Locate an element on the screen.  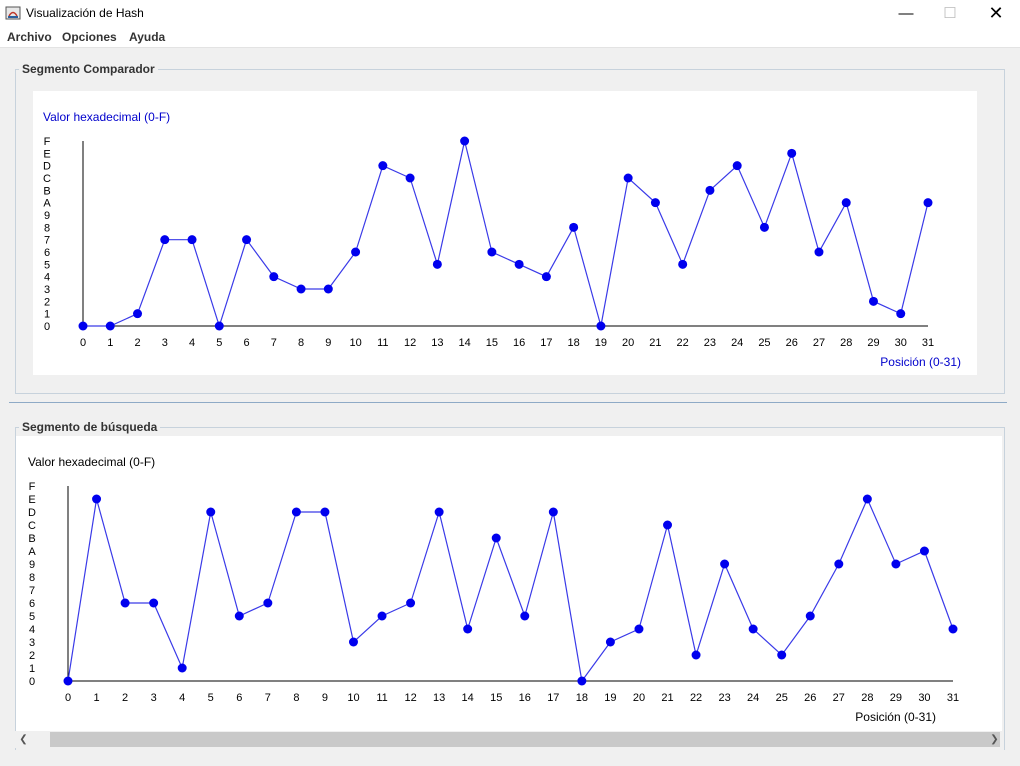
x-tick-label: 17 is located at coordinates (553, 698).